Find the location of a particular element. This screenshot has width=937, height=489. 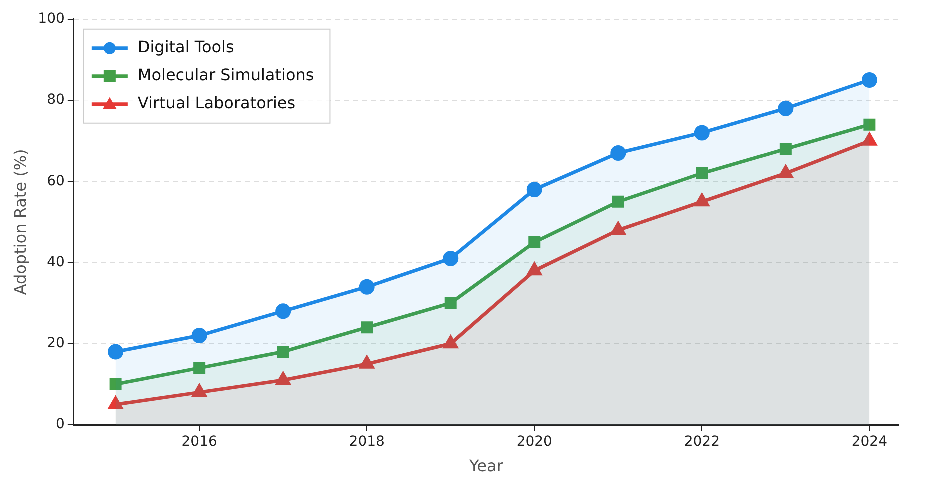

y-tick-label: 40 is located at coordinates (56, 262).